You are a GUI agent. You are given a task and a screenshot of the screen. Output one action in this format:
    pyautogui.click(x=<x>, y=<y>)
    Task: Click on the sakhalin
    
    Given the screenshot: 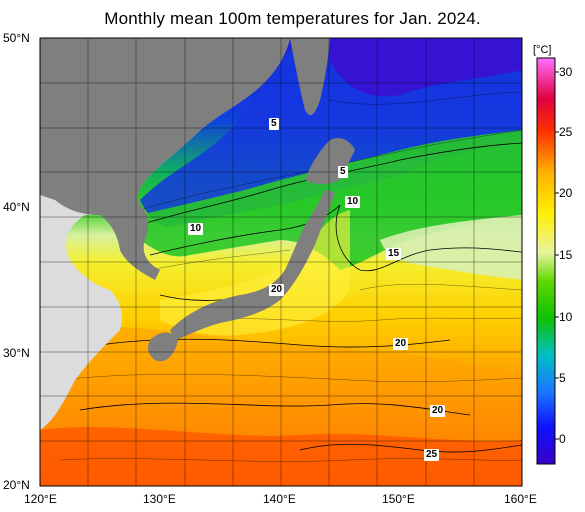 What is the action you would take?
    pyautogui.click(x=310, y=77)
    